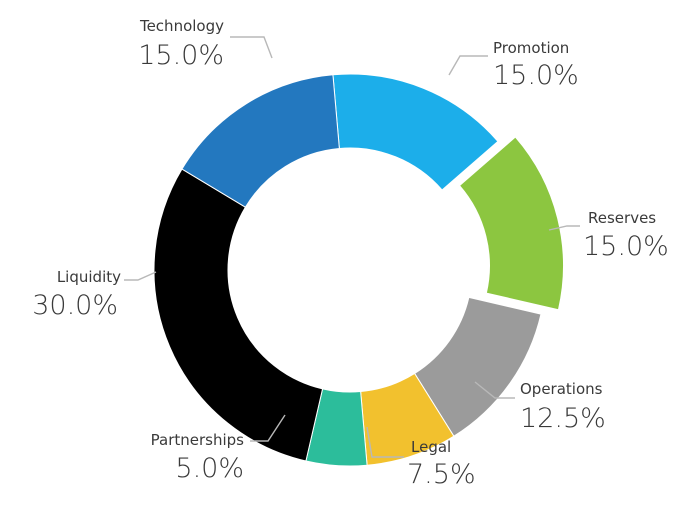 This screenshot has width=696, height=532. What do you see at coordinates (238, 315) in the screenshot?
I see `slice-liquidity` at bounding box center [238, 315].